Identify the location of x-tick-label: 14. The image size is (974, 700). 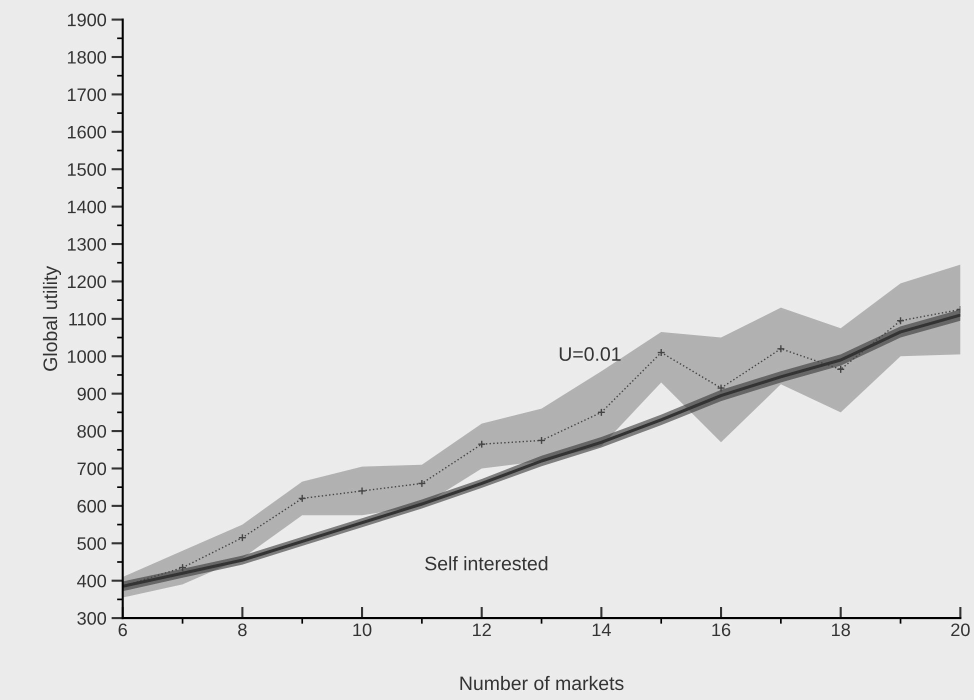
(601, 630).